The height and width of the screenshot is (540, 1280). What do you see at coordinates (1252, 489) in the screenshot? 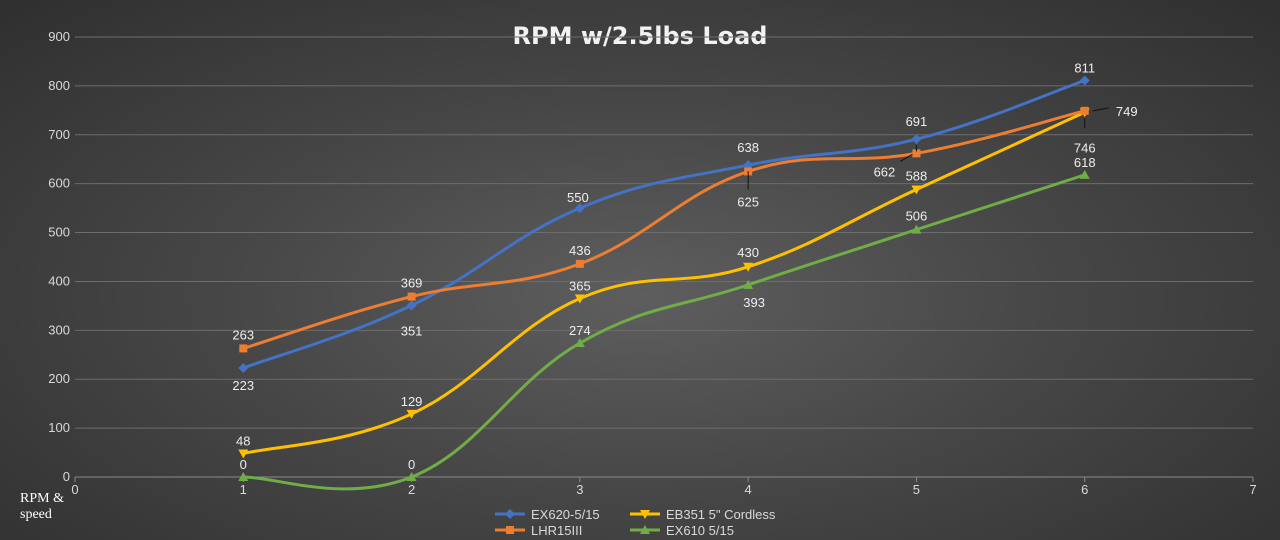
I see `x-tick-label: 7` at bounding box center [1252, 489].